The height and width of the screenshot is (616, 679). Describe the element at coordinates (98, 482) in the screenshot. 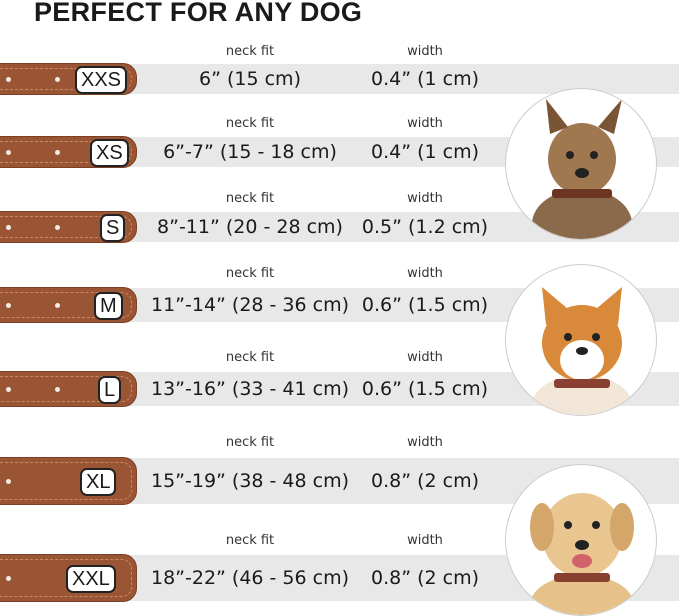

I see `size-tag: XL` at that location.